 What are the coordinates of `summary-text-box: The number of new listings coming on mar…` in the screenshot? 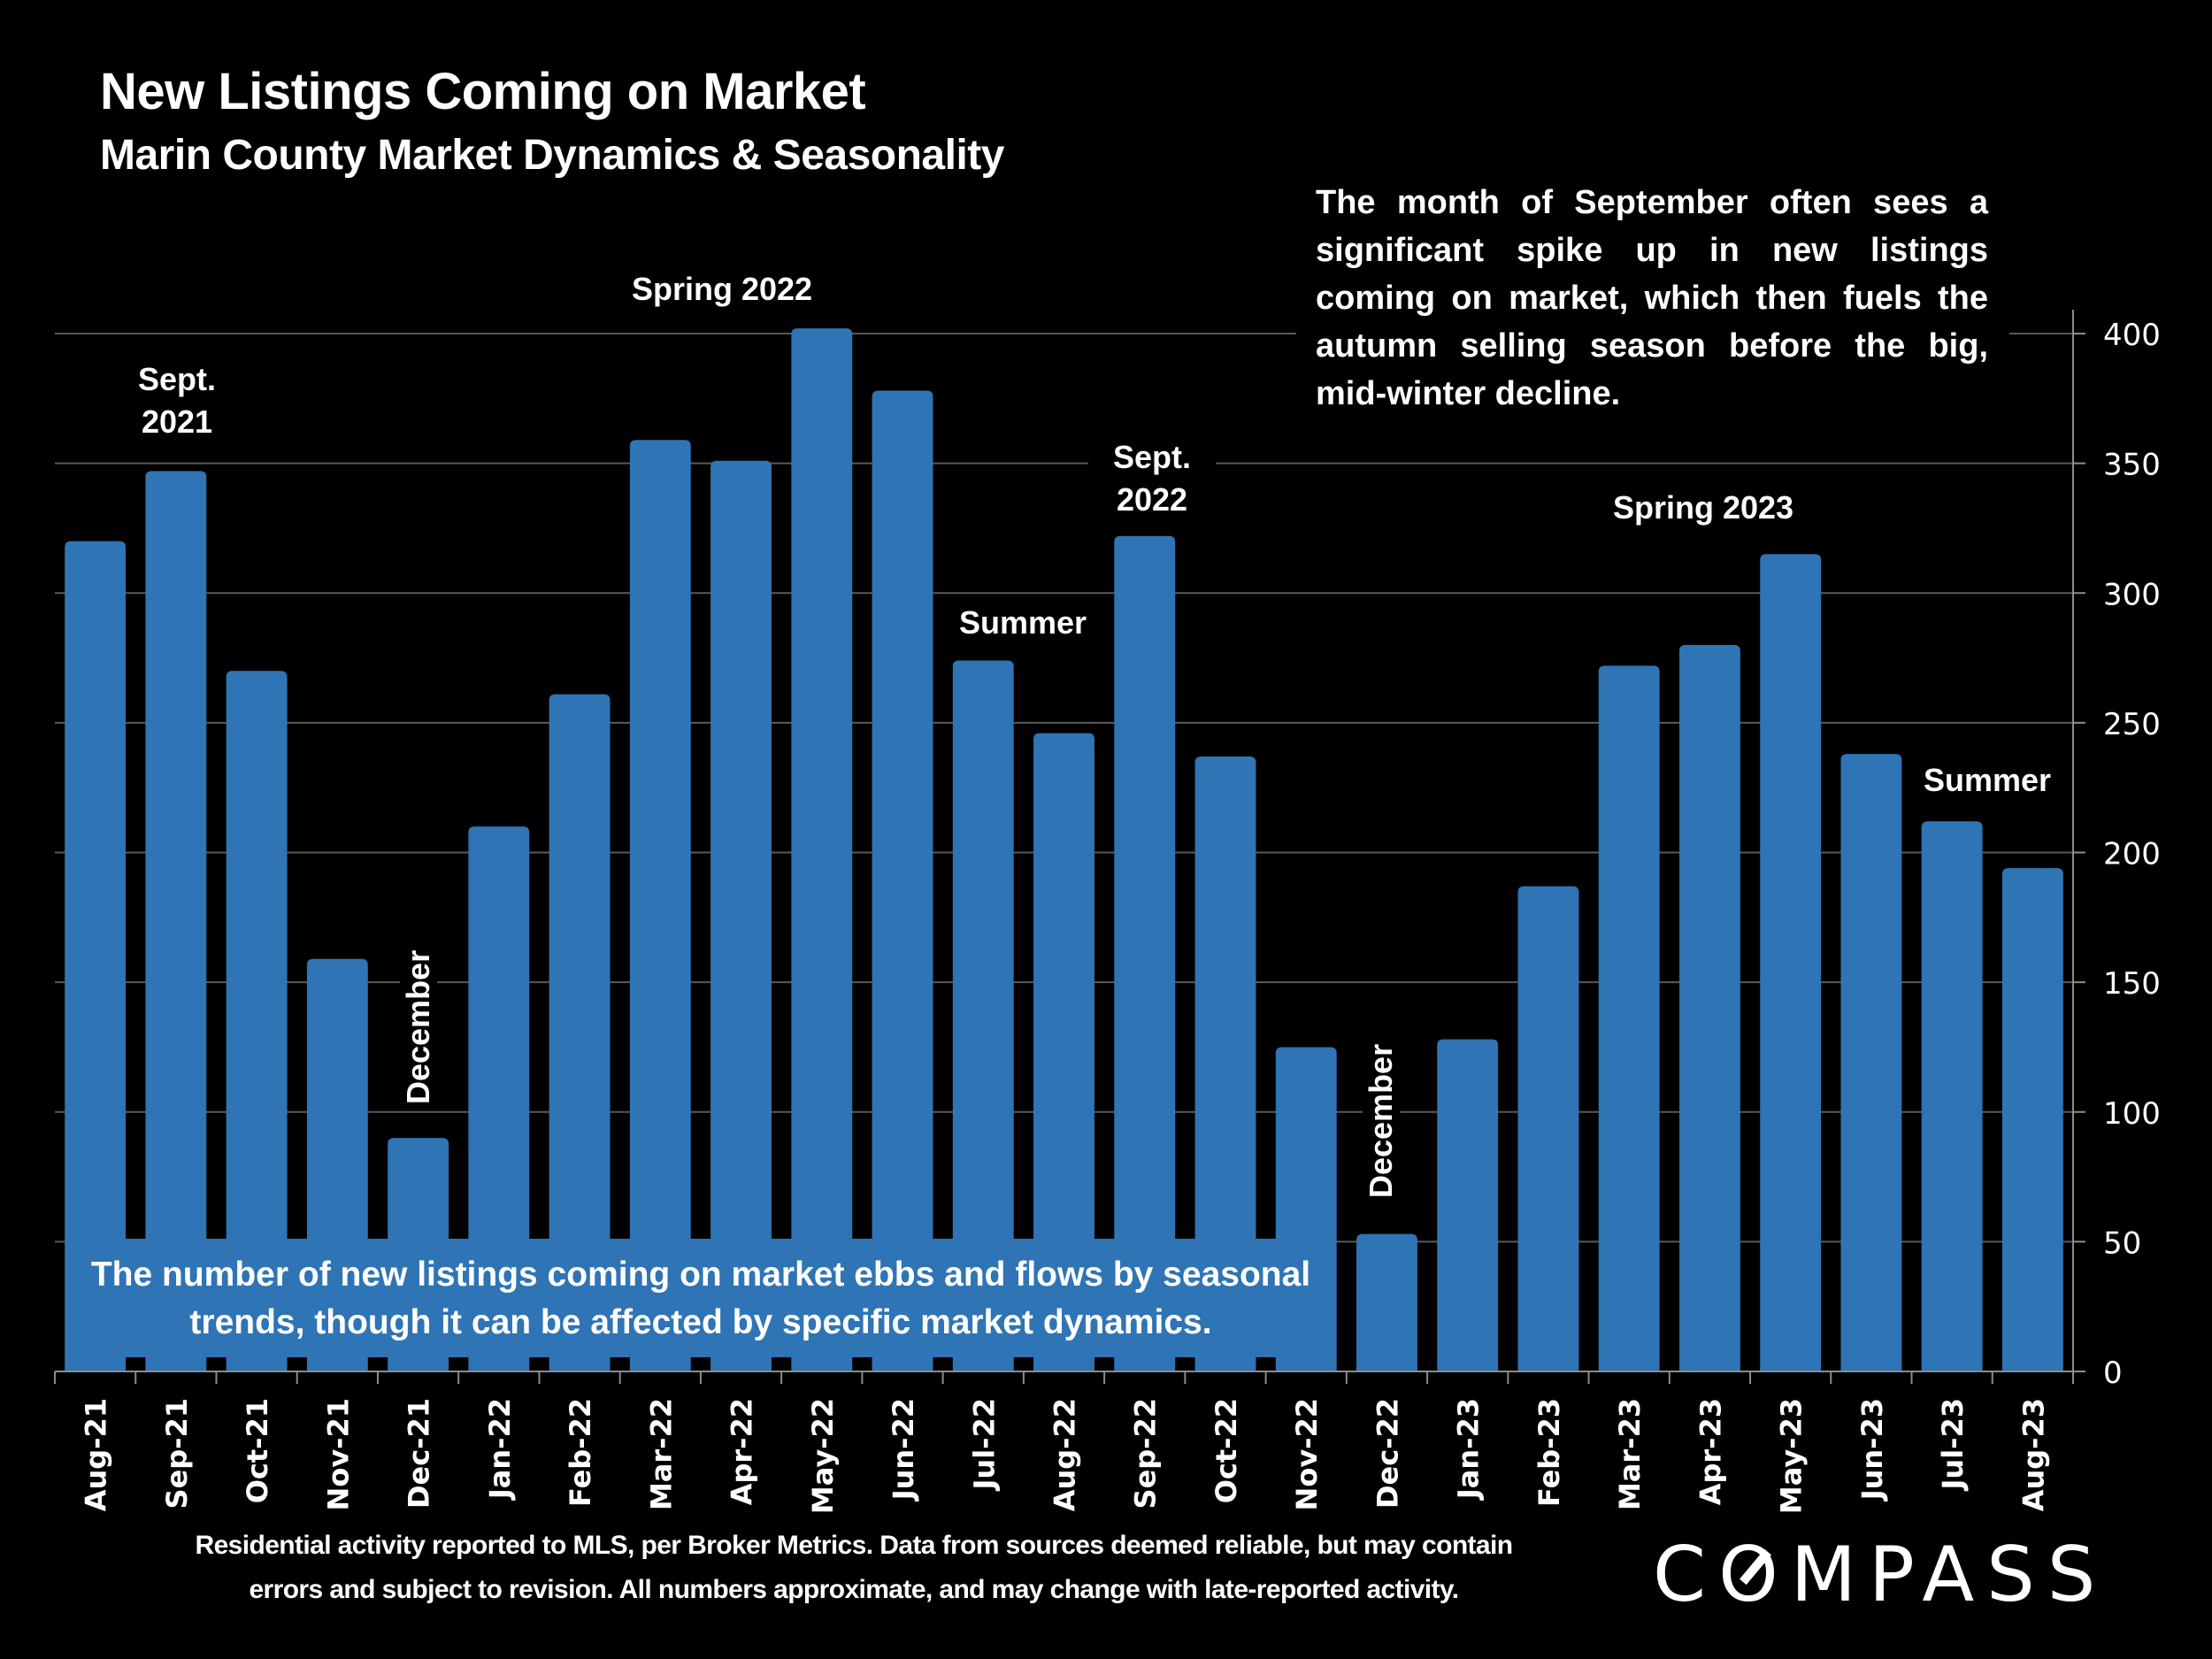 It's located at (701, 1298).